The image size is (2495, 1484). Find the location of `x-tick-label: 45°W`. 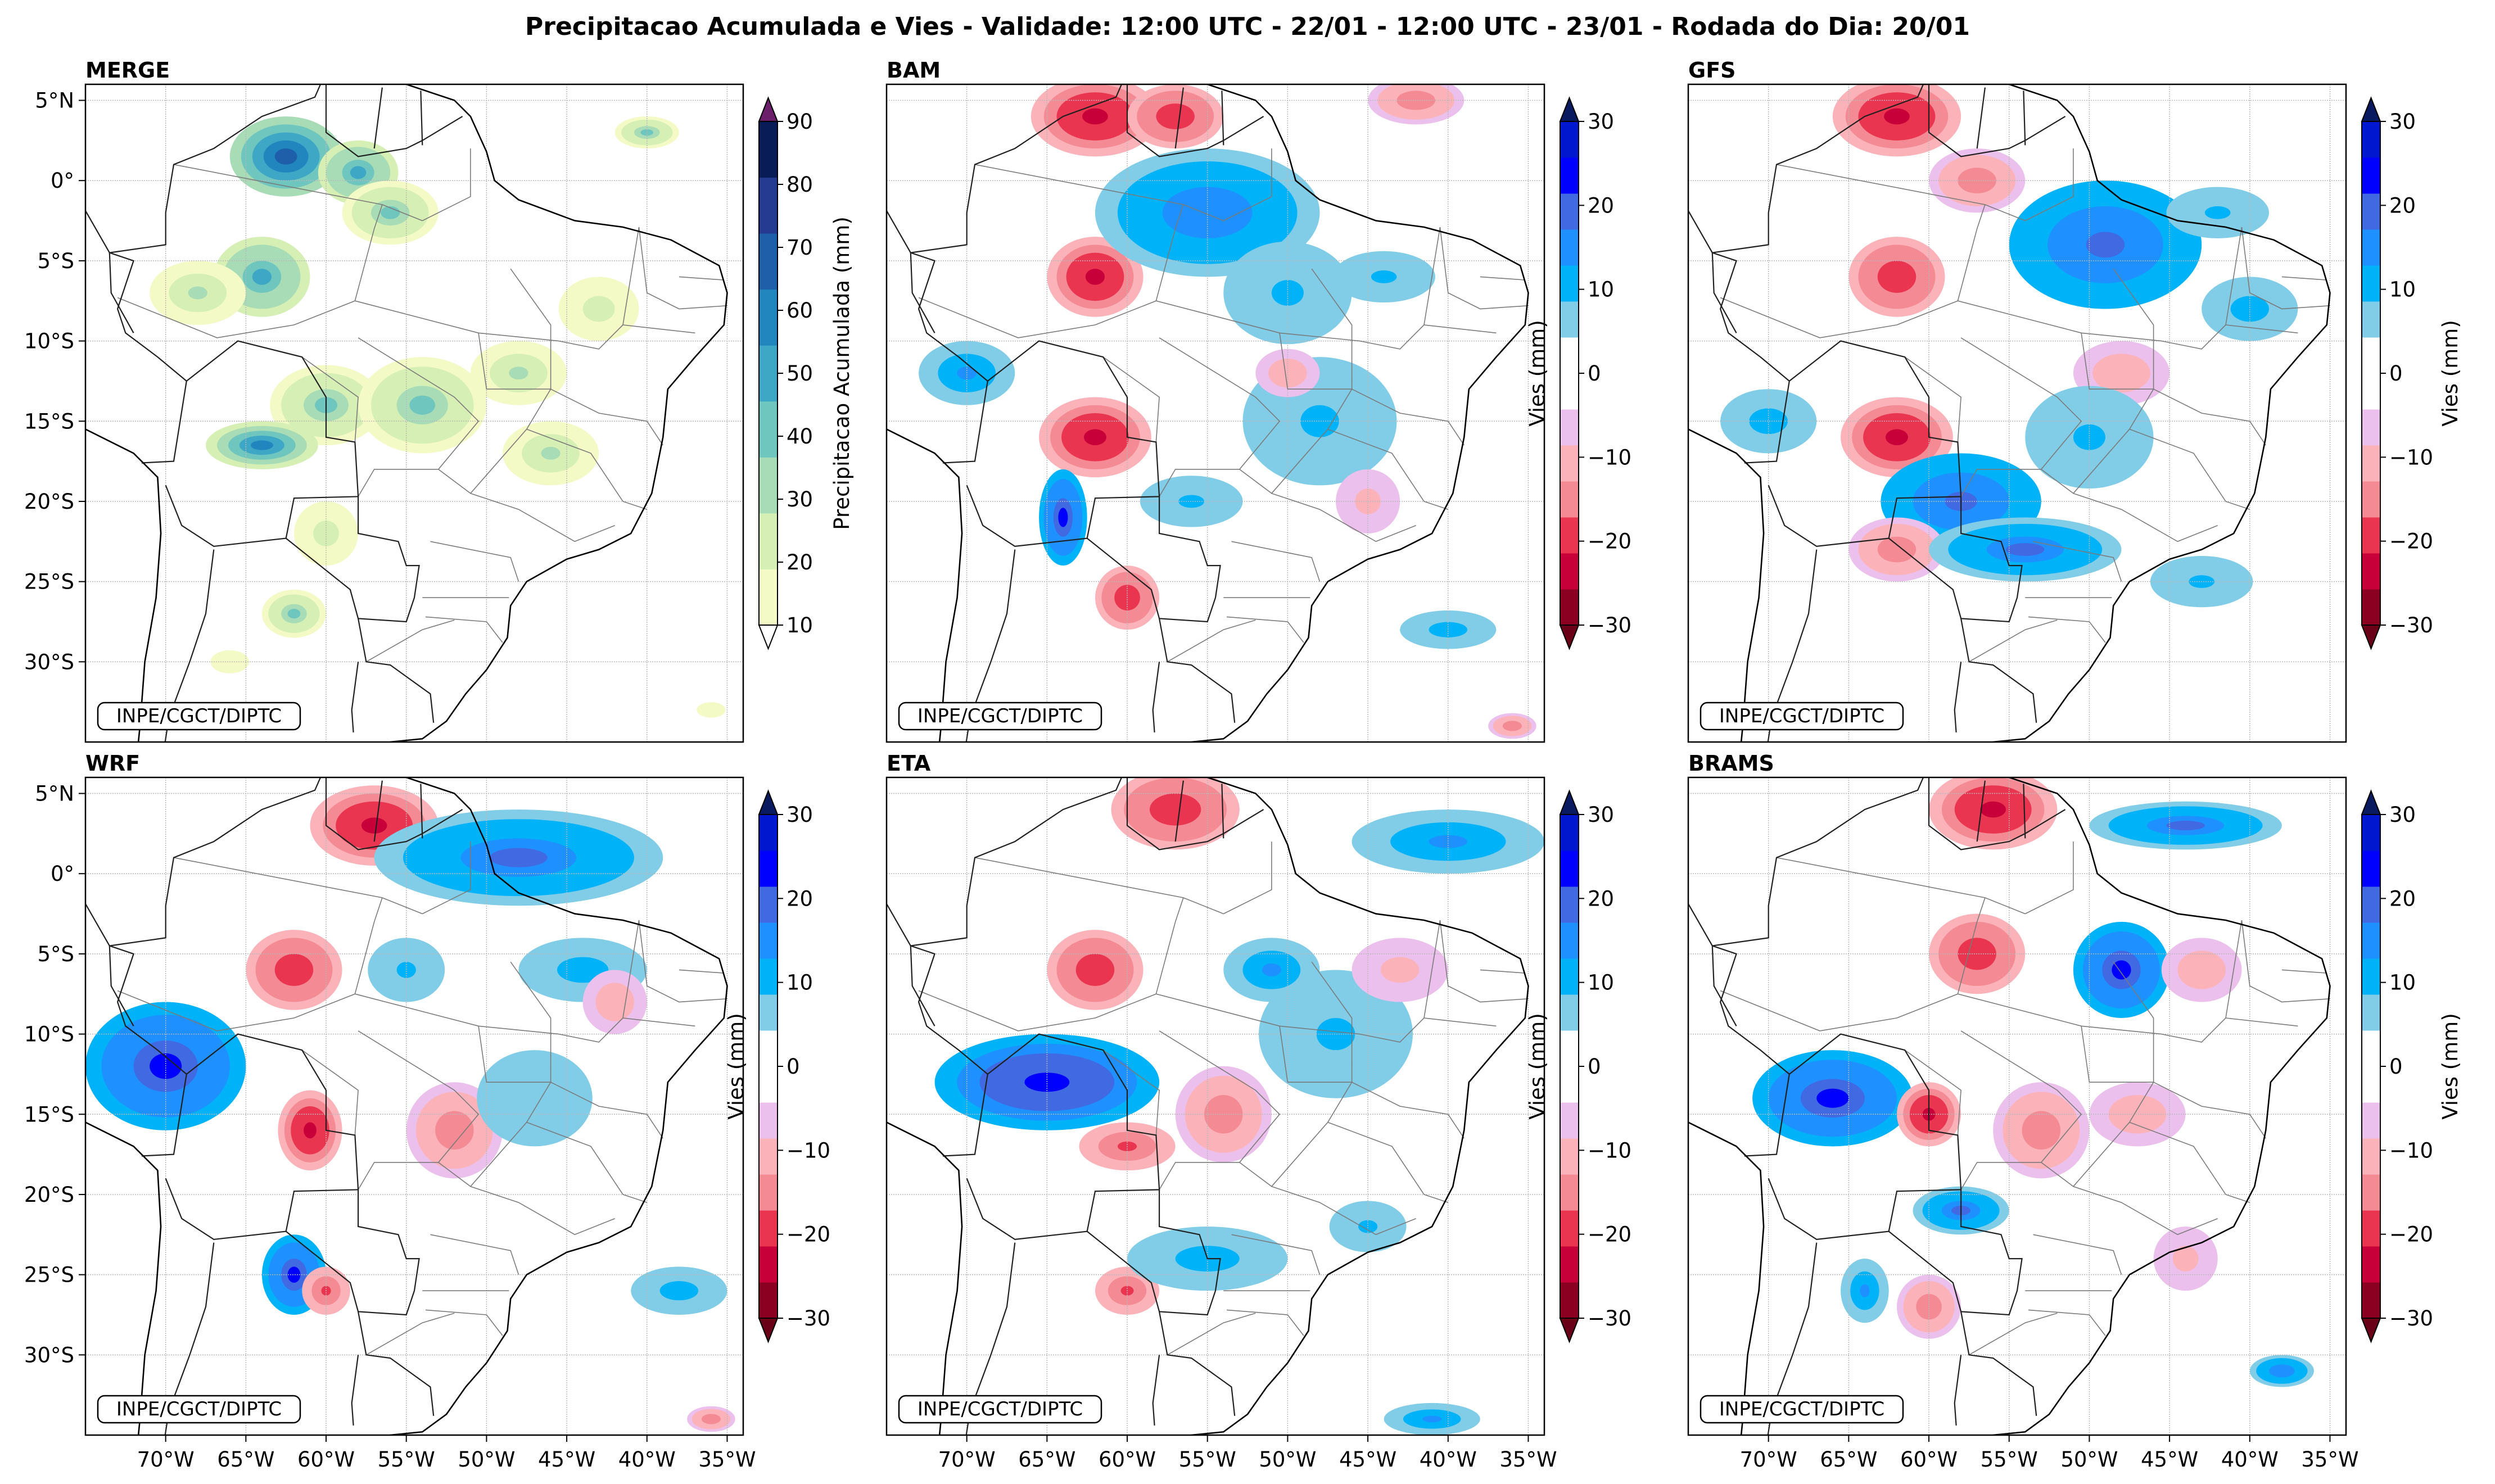

x-tick-label: 45°W is located at coordinates (1367, 1459).